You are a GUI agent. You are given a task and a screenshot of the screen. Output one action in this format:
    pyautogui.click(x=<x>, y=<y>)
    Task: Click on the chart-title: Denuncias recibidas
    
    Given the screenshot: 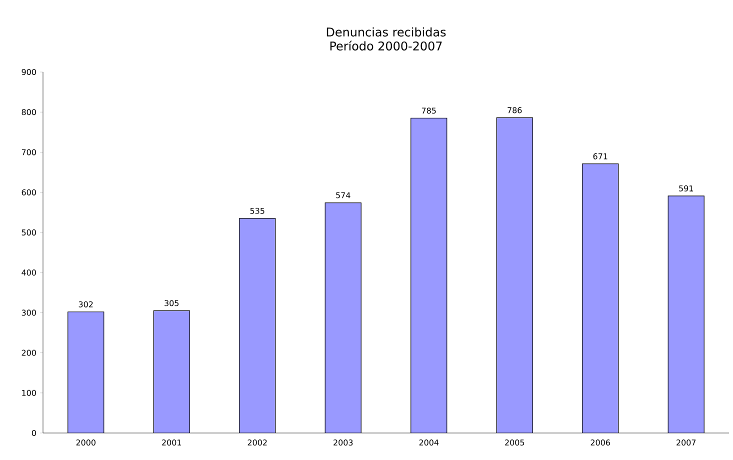 What is the action you would take?
    pyautogui.click(x=386, y=32)
    